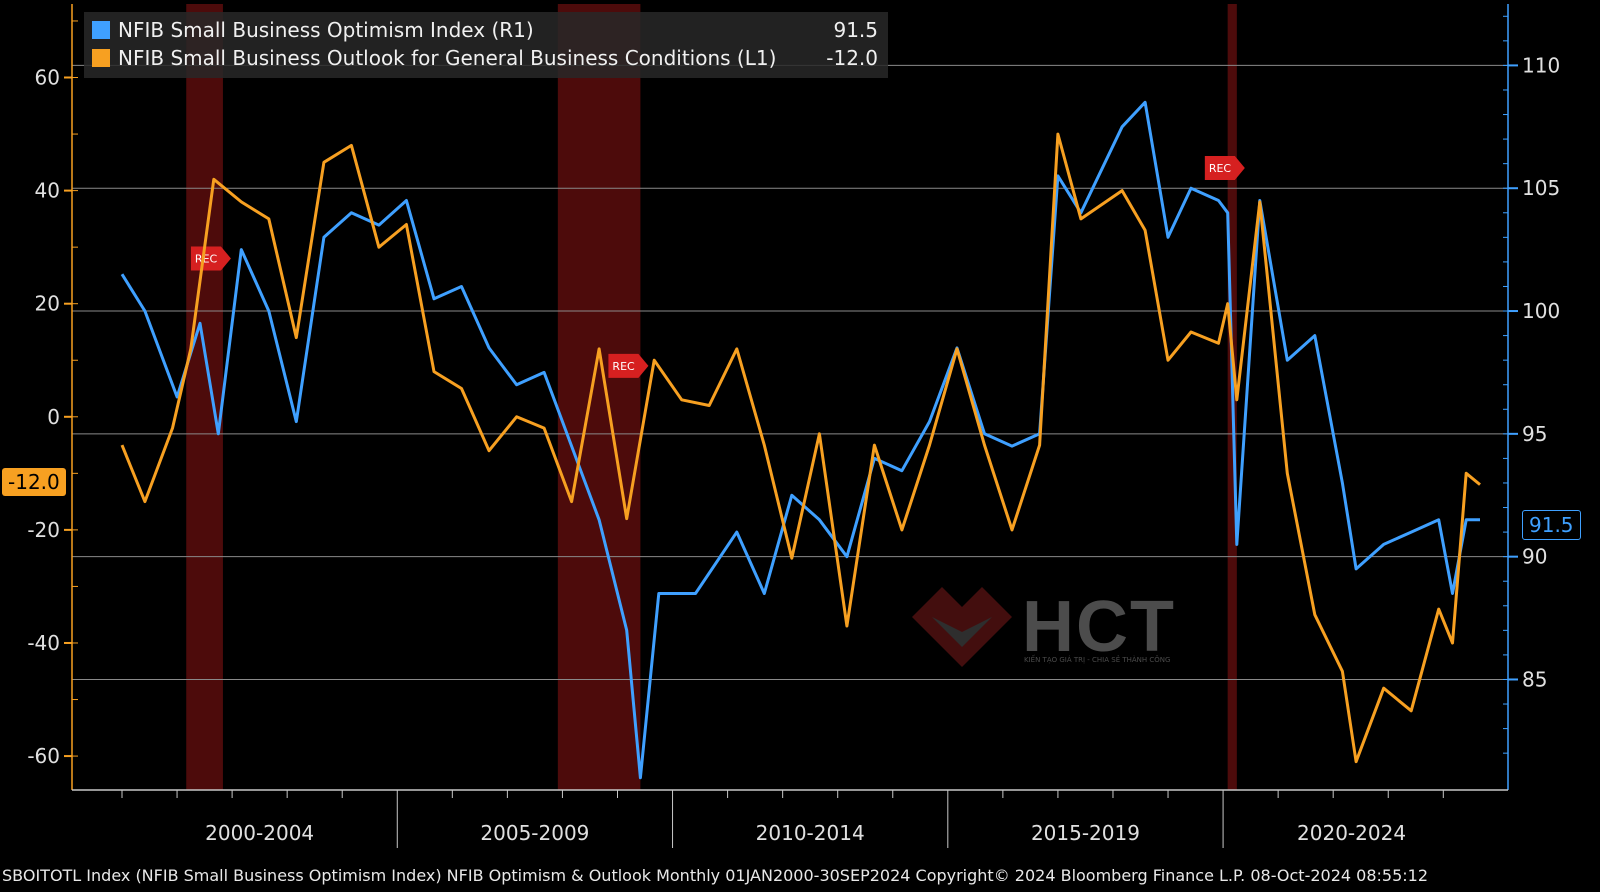  I want to click on diamond-logo-icon, so click(962, 627).